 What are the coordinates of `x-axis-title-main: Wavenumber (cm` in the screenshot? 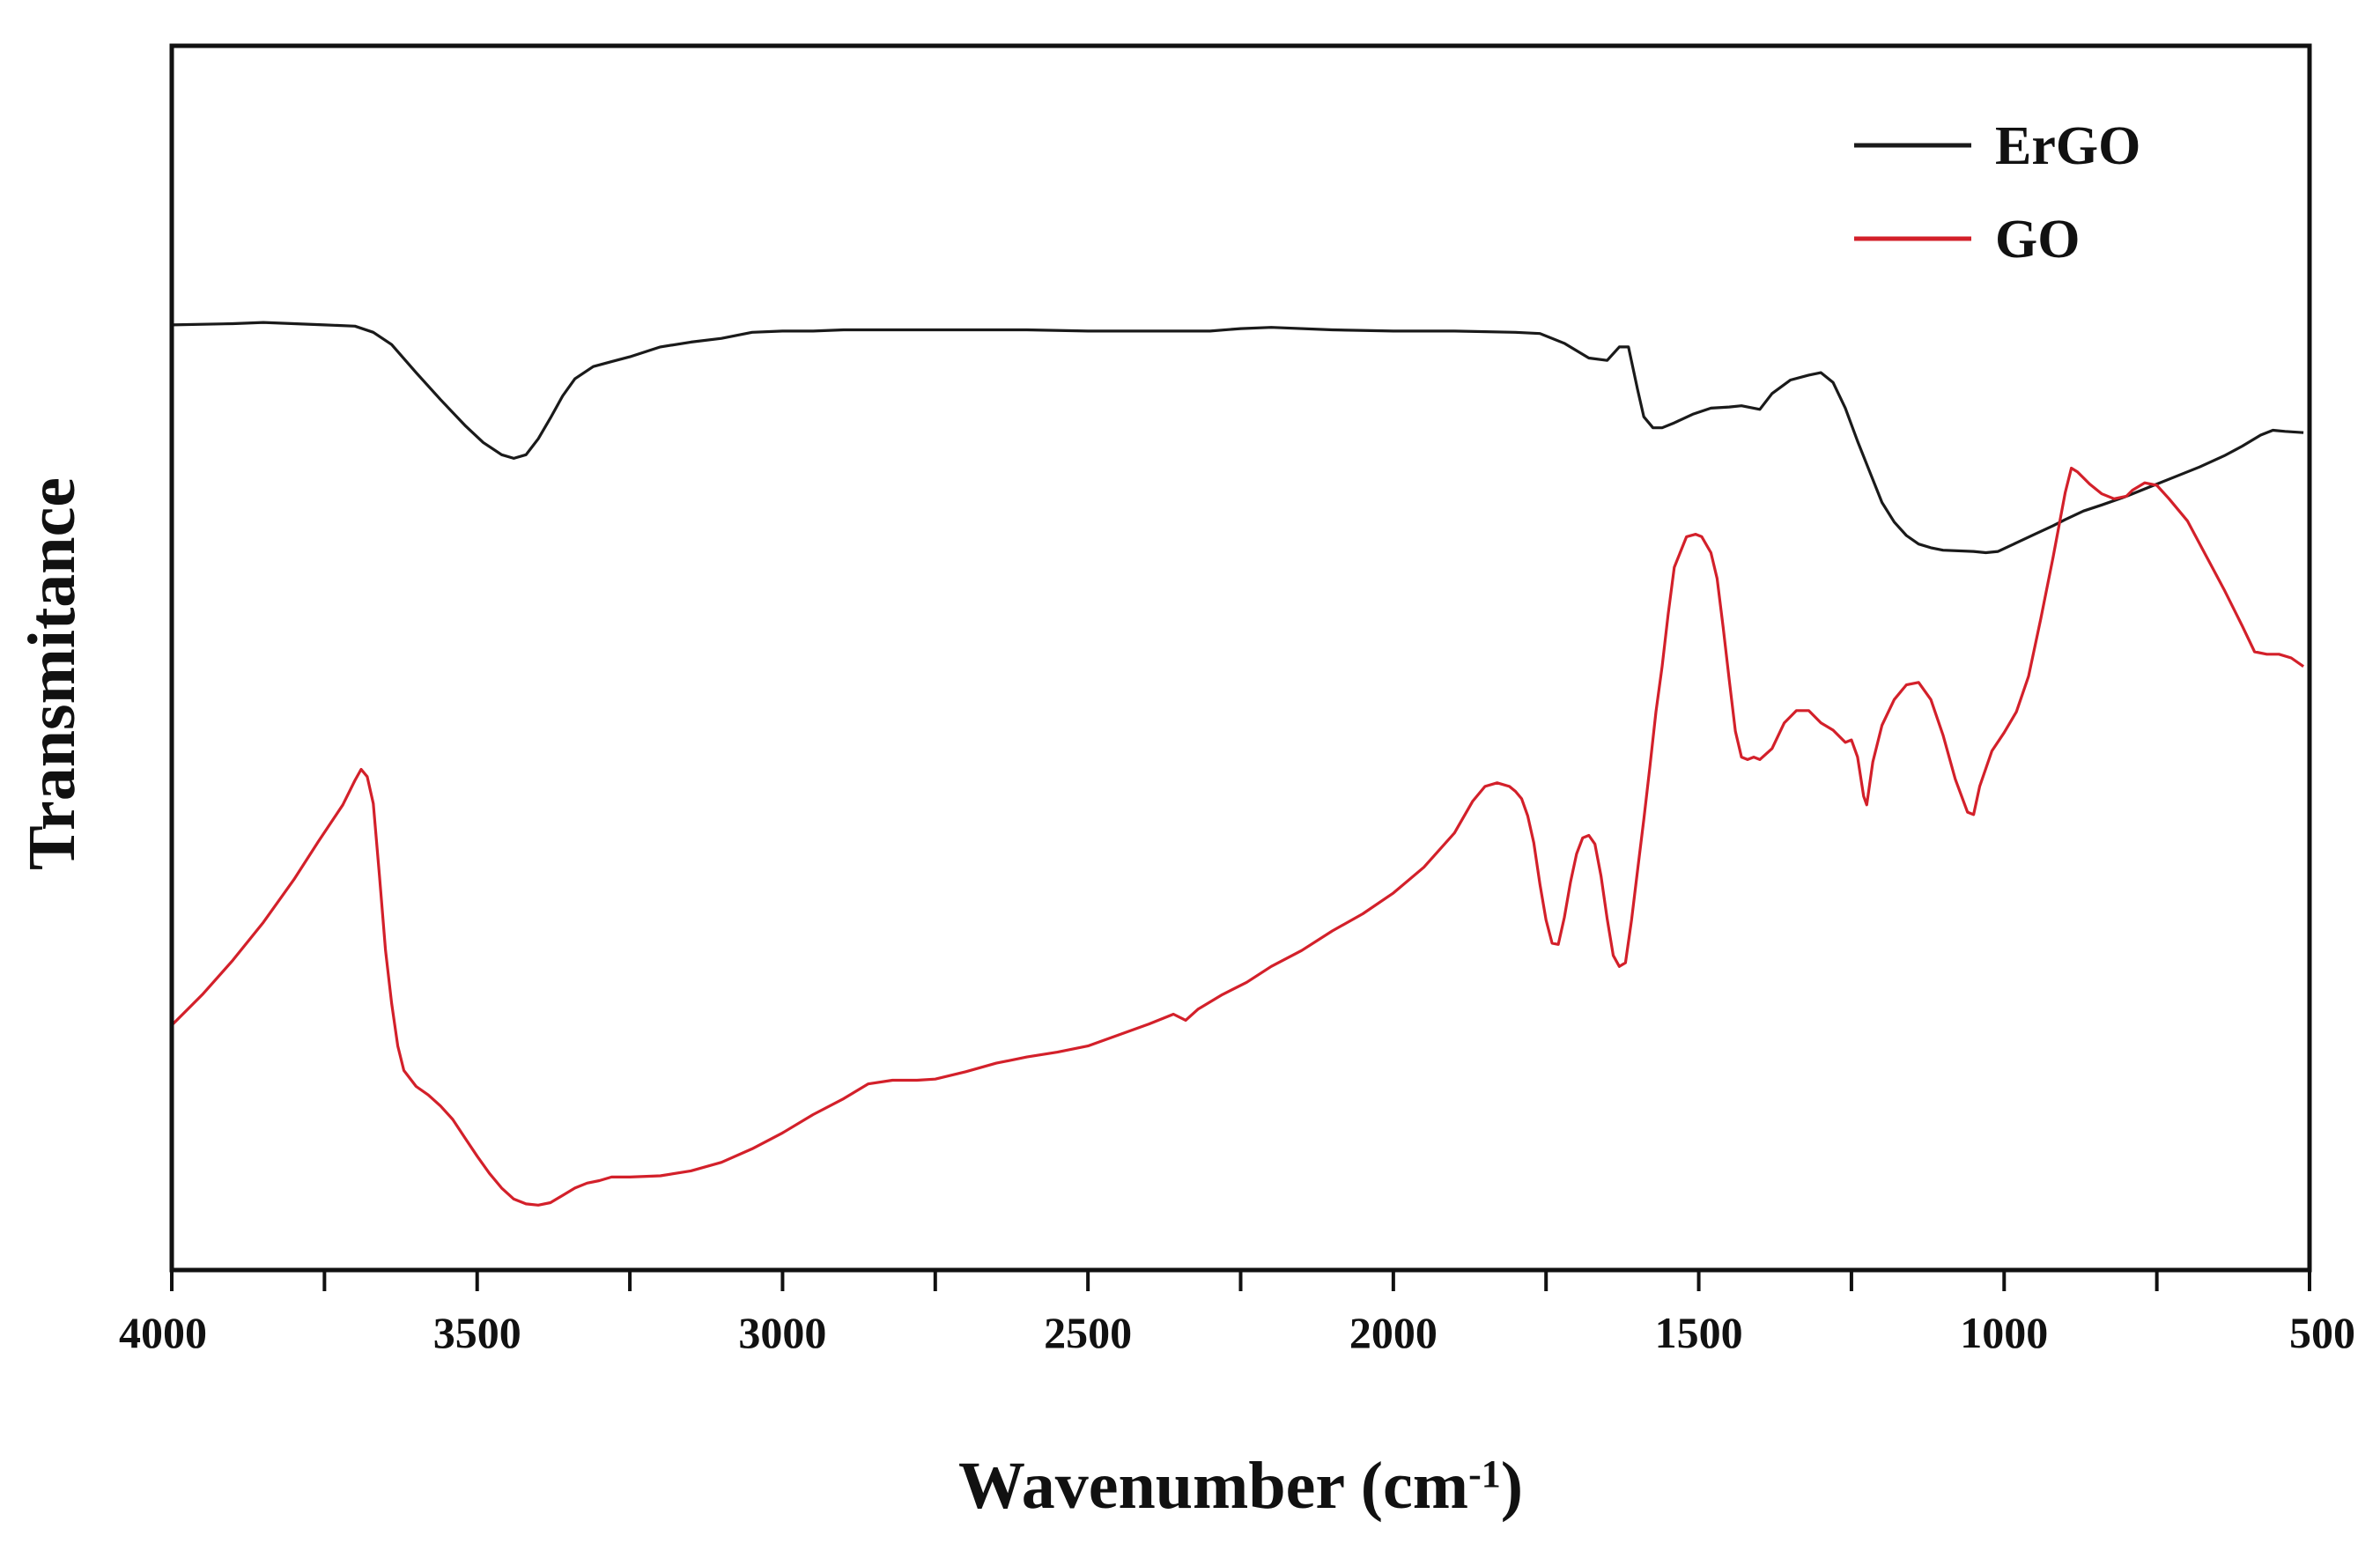 It's located at (1213, 1486).